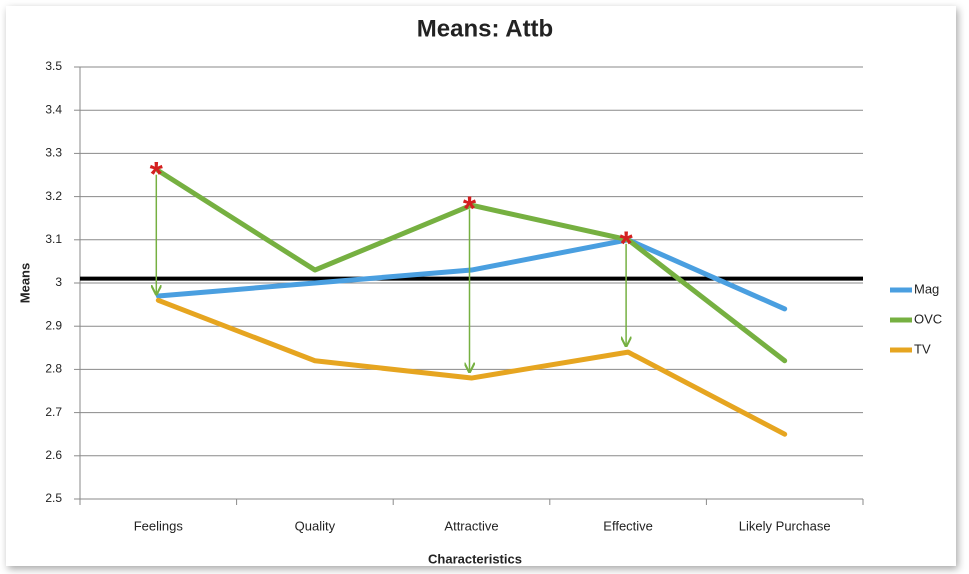 The width and height of the screenshot is (969, 574). What do you see at coordinates (53, 325) in the screenshot?
I see `y-tick-label: 2.9` at bounding box center [53, 325].